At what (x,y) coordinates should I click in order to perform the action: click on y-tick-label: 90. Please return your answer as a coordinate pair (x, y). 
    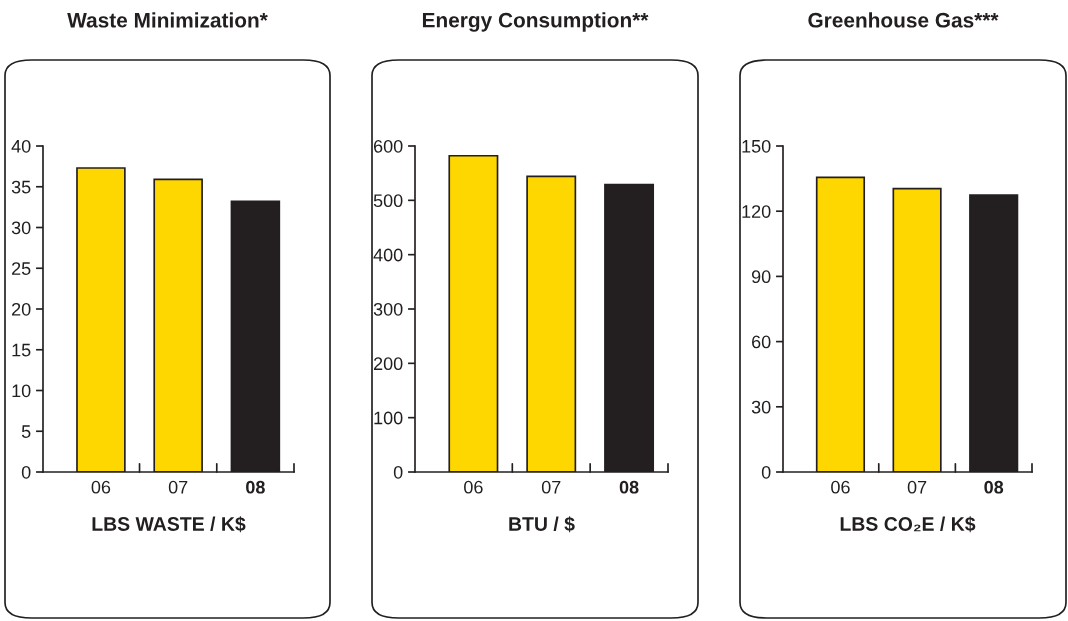
    Looking at the image, I should click on (761, 277).